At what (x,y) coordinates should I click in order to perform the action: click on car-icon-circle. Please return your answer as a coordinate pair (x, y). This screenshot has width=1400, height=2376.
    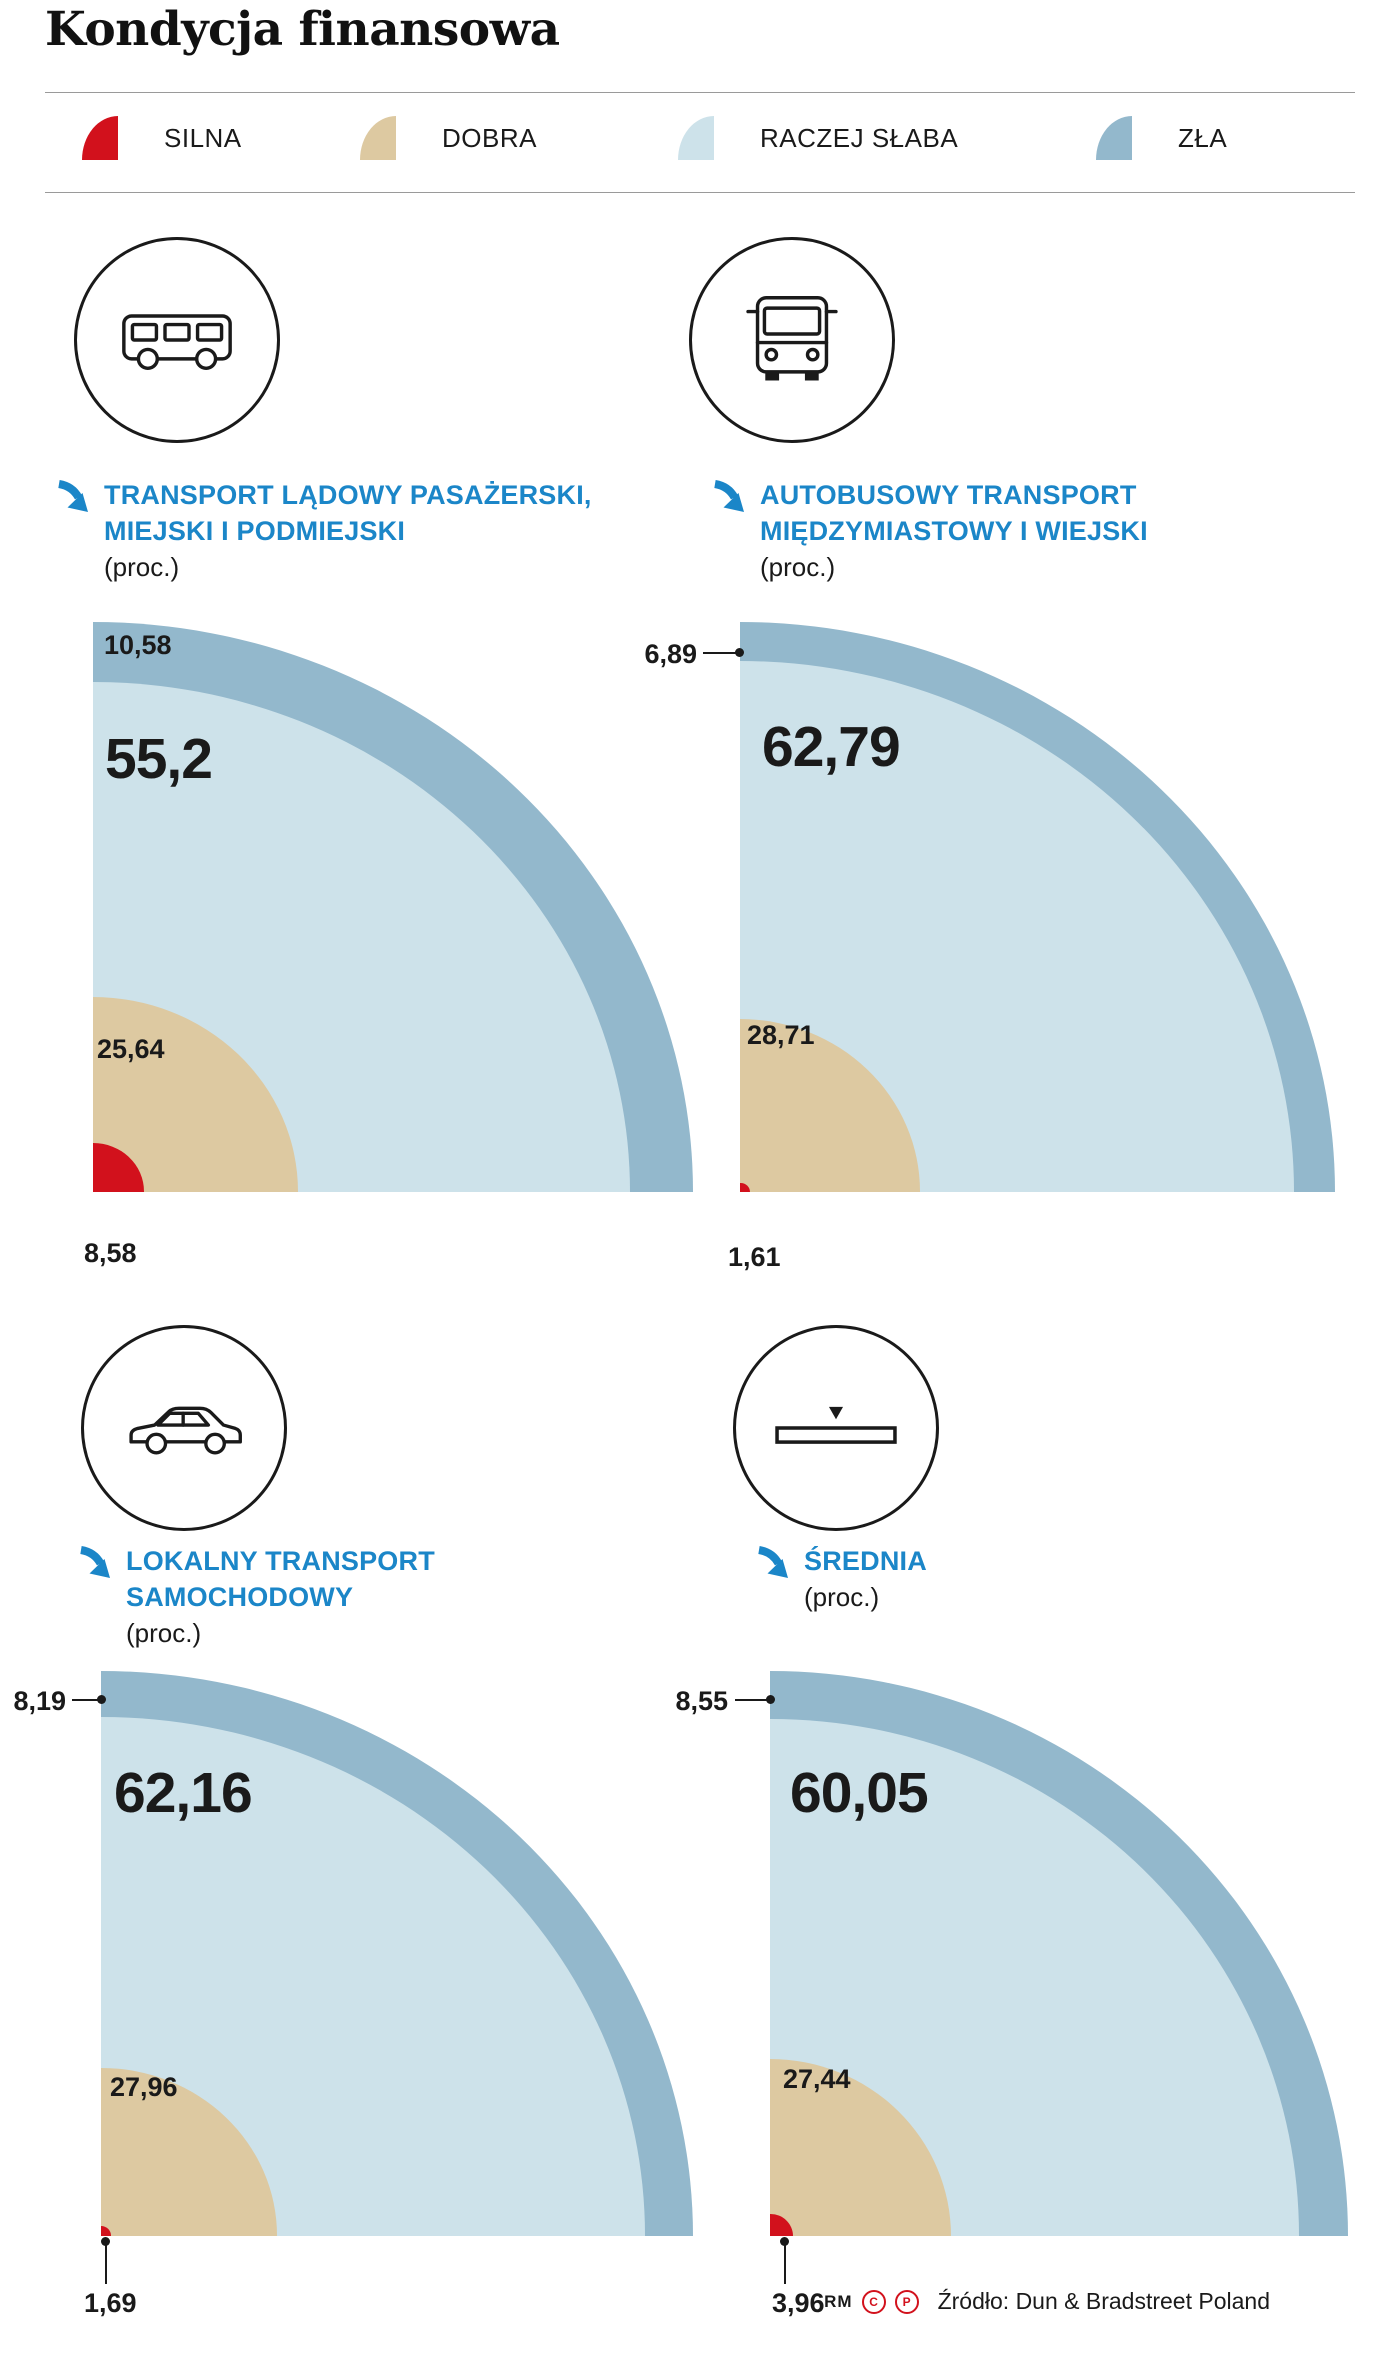
    Looking at the image, I should click on (184, 1428).